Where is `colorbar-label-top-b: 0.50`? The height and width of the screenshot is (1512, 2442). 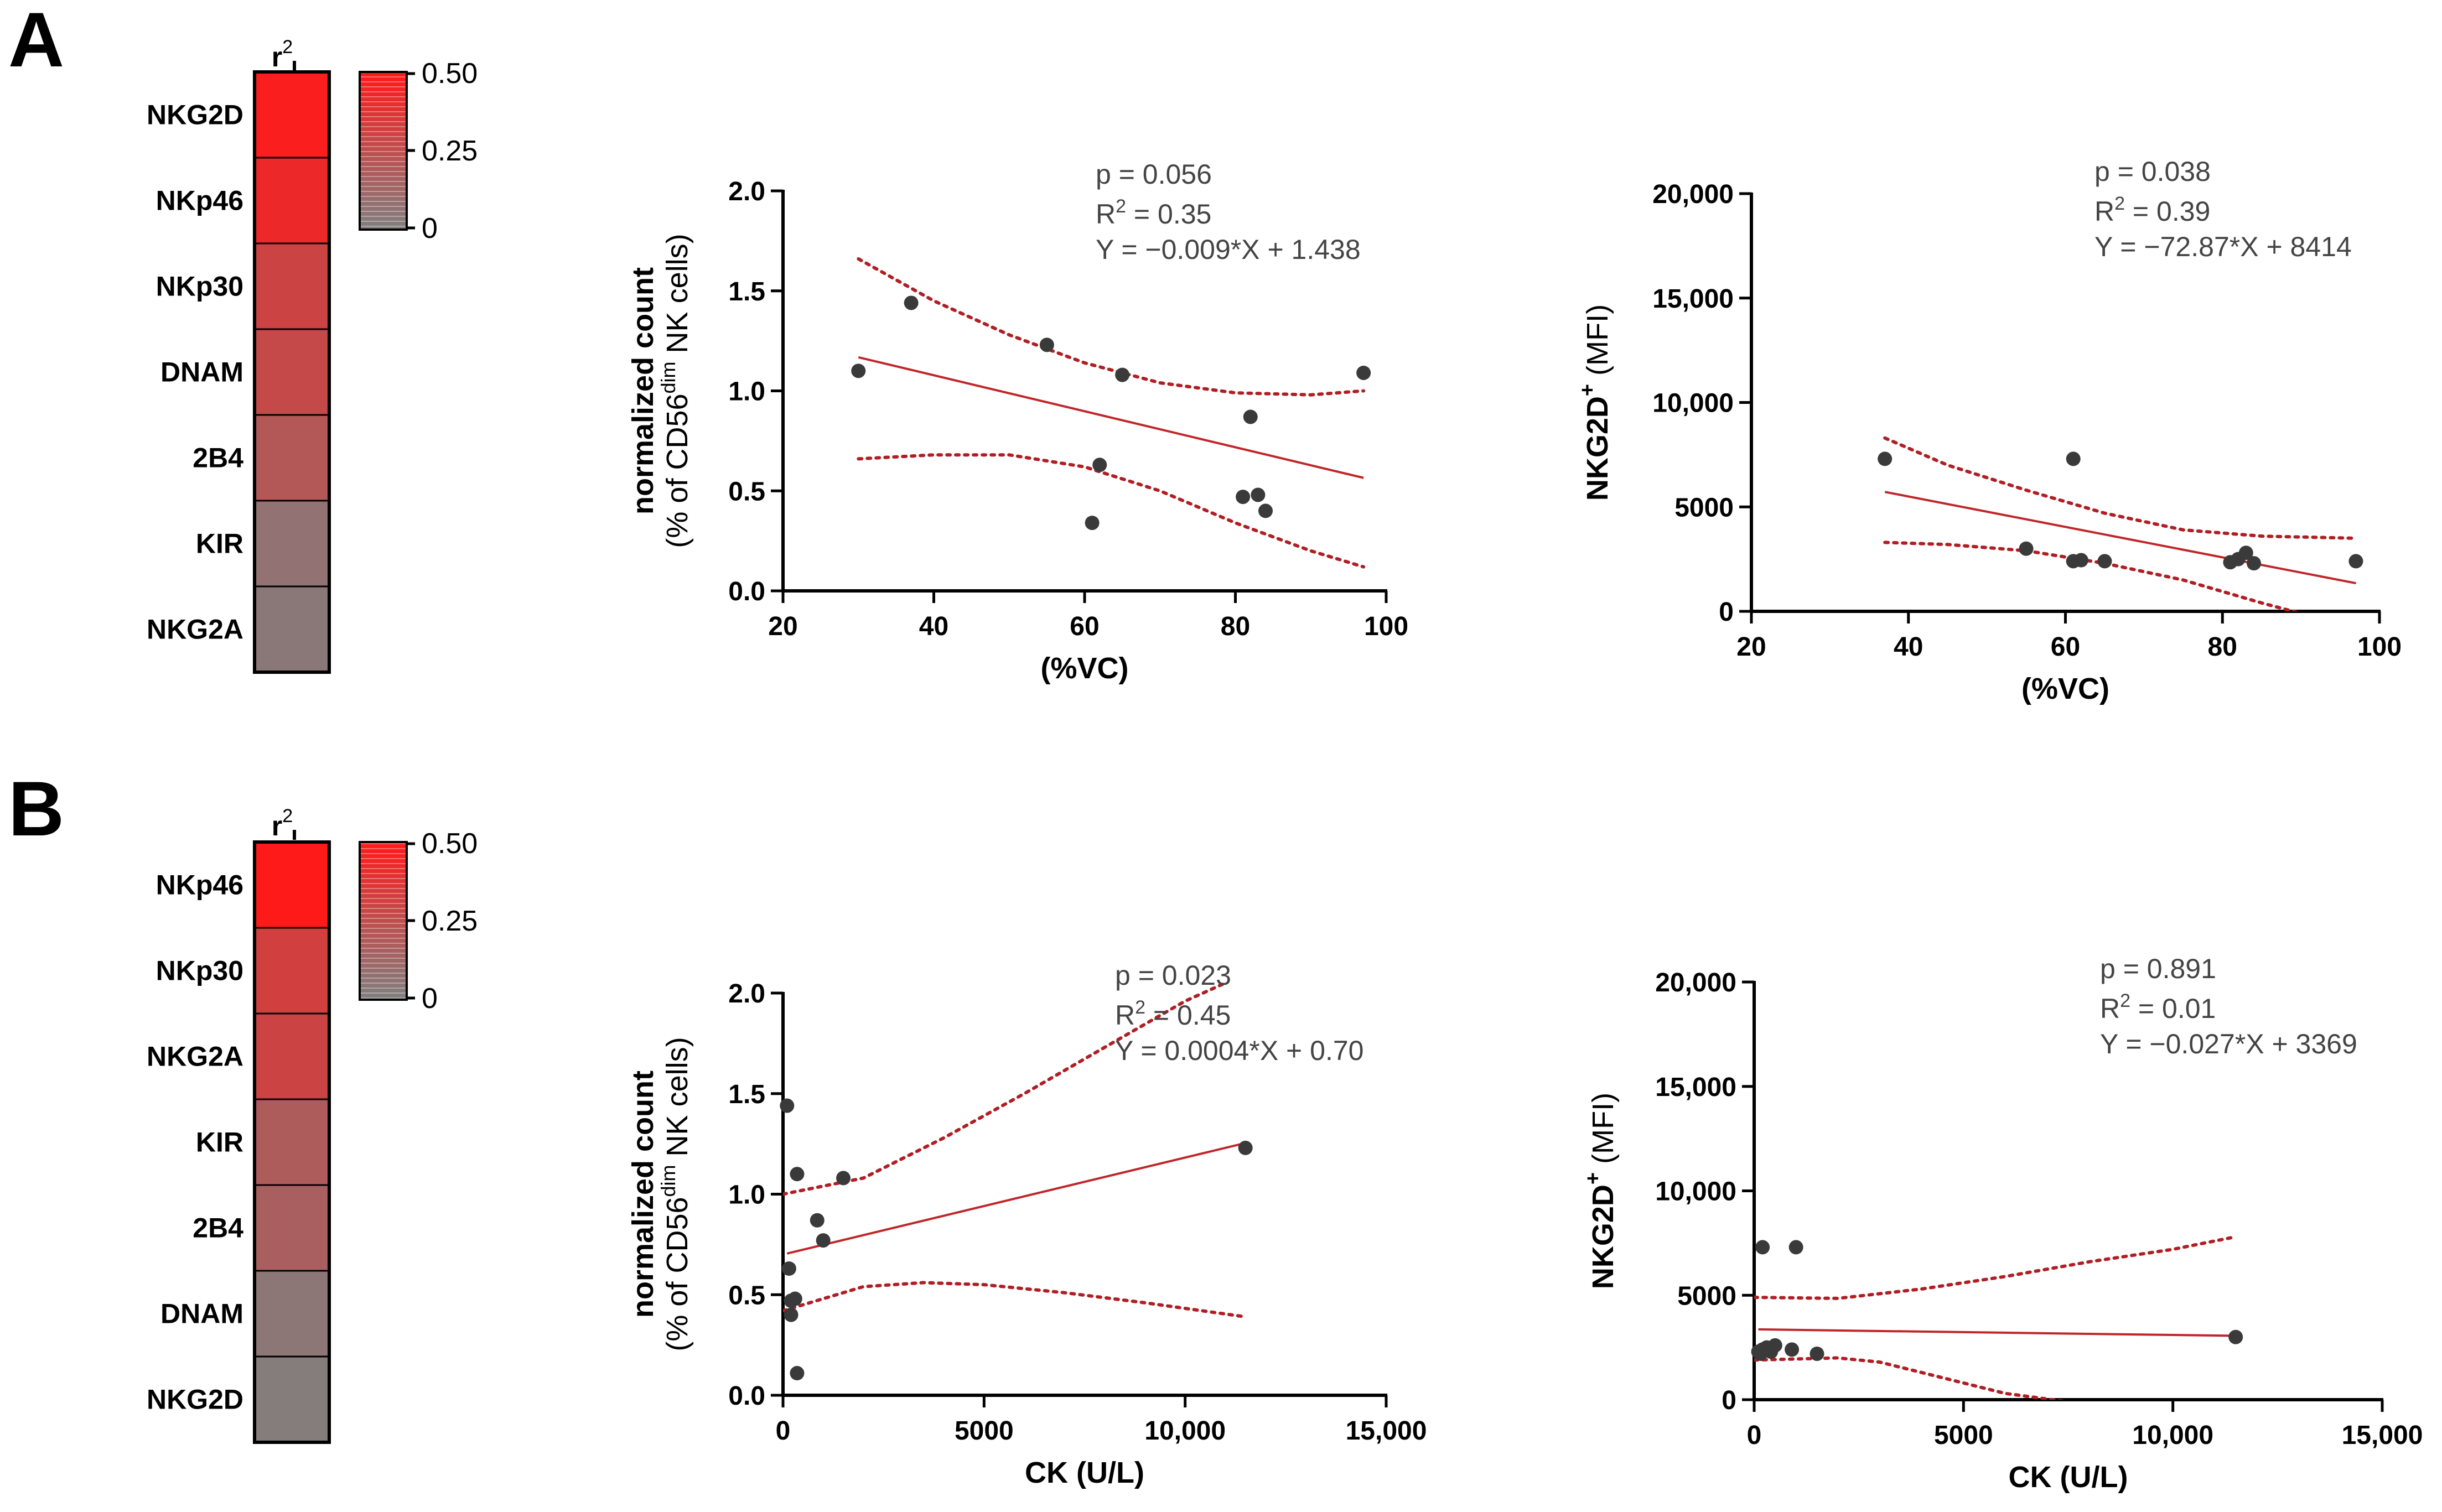
colorbar-label-top-b: 0.50 is located at coordinates (450, 844).